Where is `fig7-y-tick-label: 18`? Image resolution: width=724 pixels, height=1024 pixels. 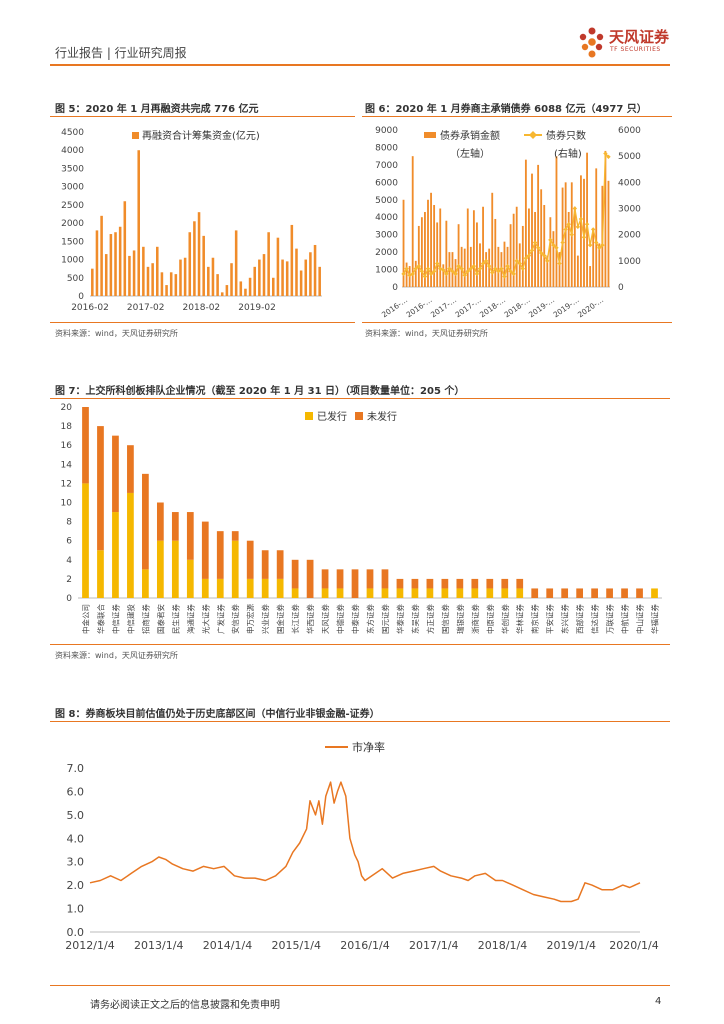
fig7-y-tick-label: 18 is located at coordinates (67, 427).